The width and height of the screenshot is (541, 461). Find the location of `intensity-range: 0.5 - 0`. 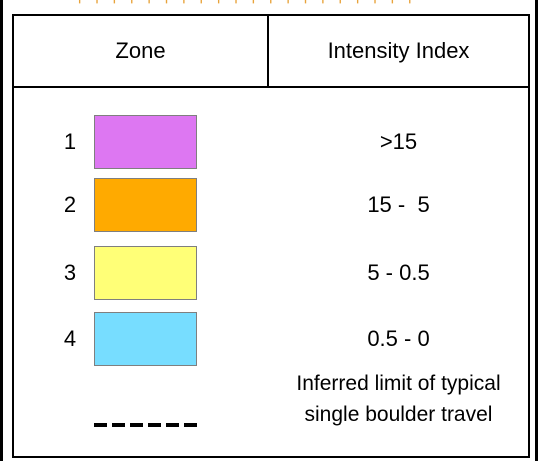

intensity-range: 0.5 - 0 is located at coordinates (398, 338).